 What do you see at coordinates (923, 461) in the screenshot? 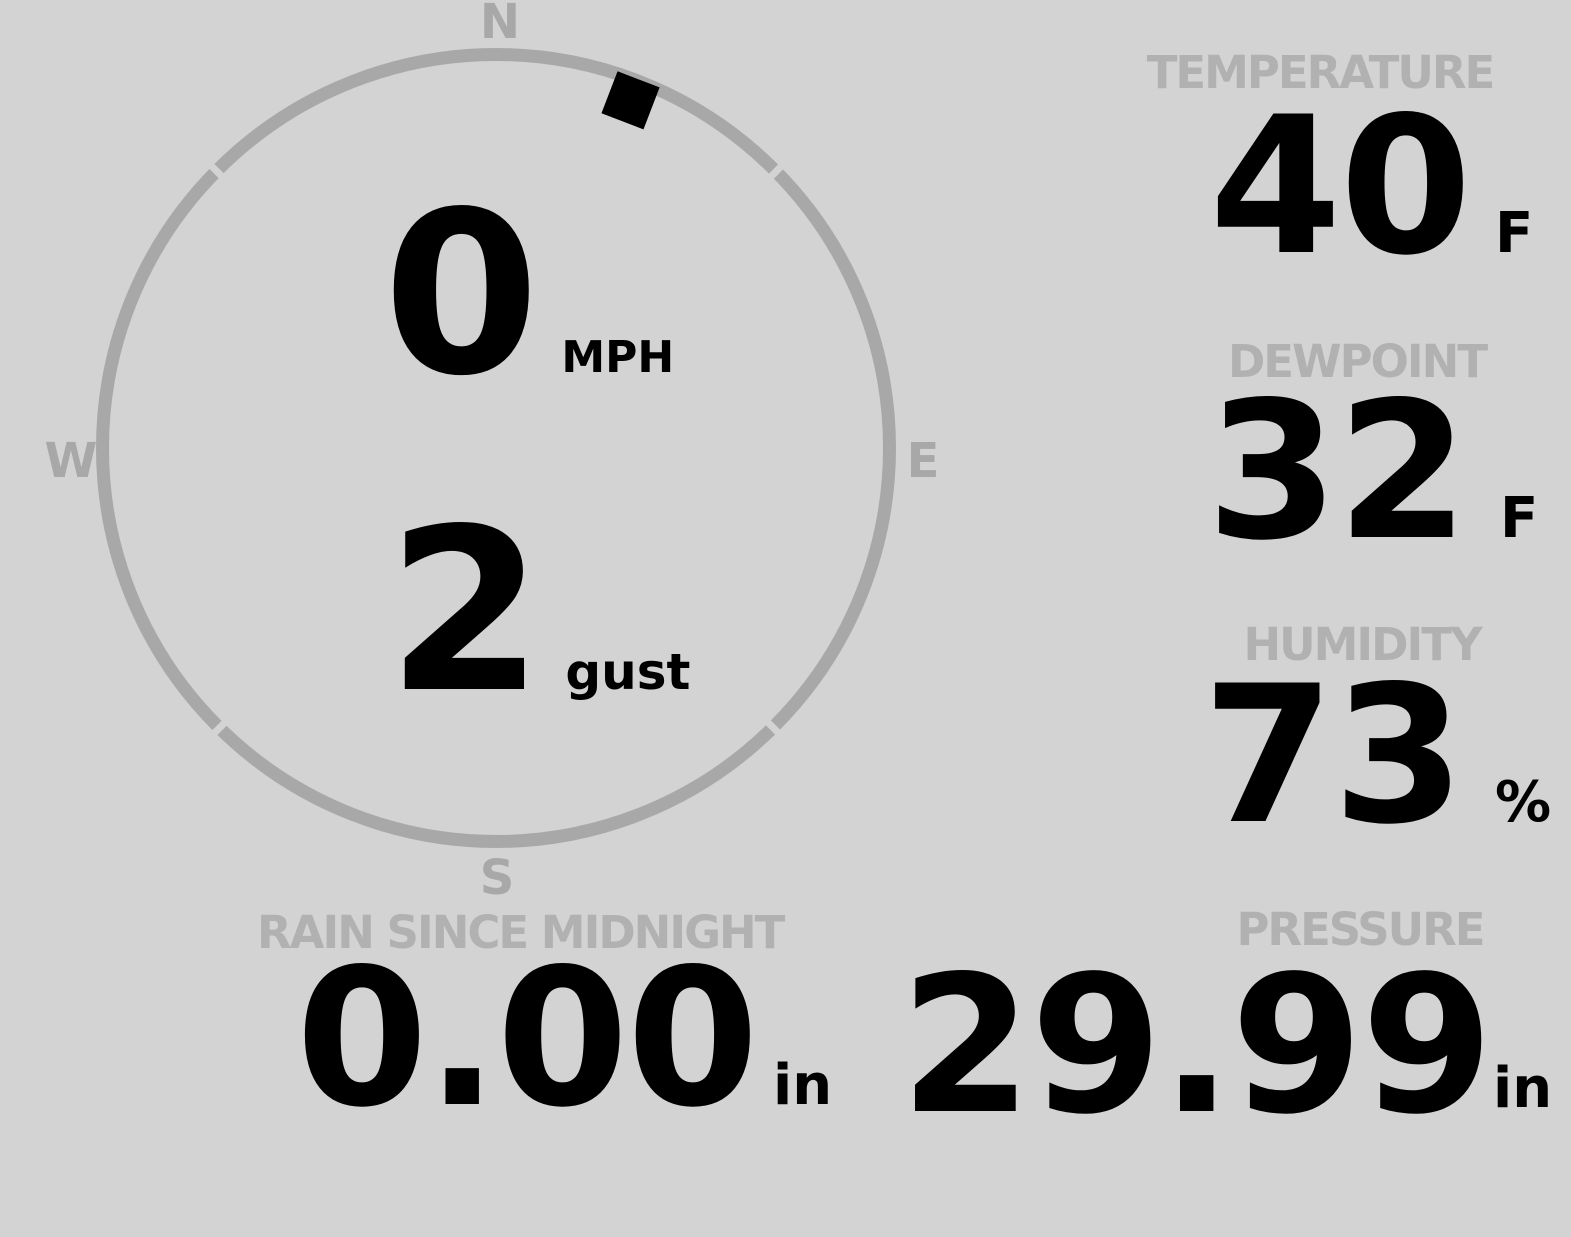
I see `compass-label-east: E` at bounding box center [923, 461].